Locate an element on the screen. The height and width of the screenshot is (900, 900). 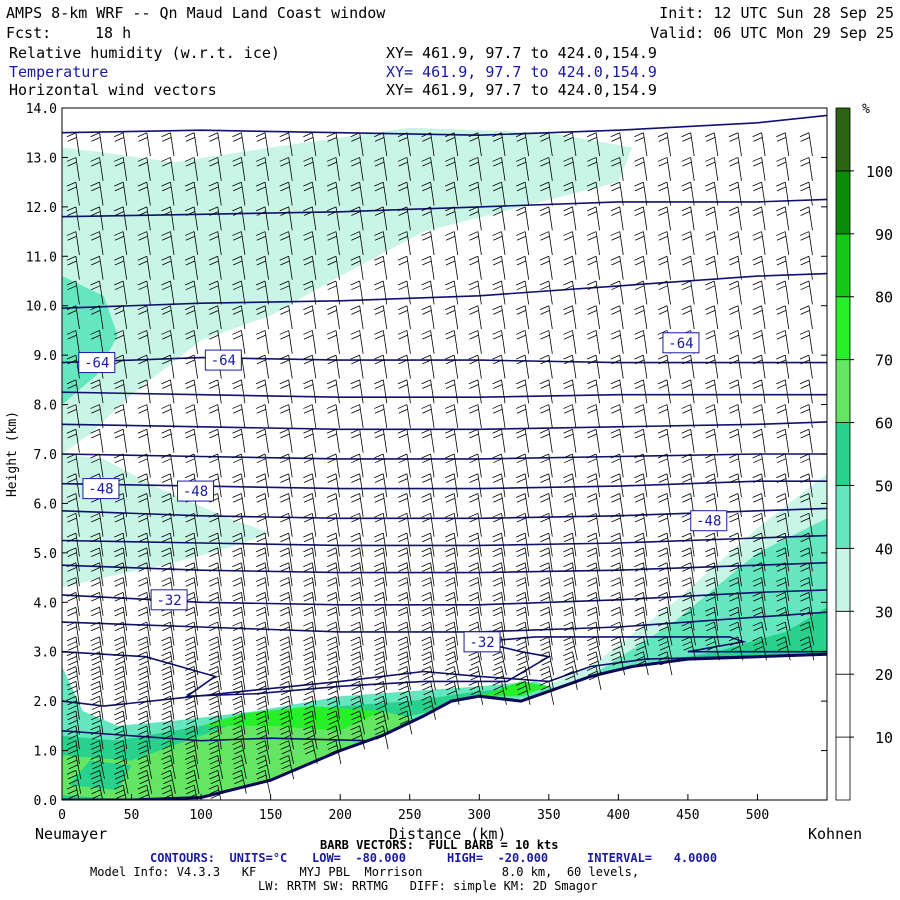
colorbar-unit: % is located at coordinates (866, 109).